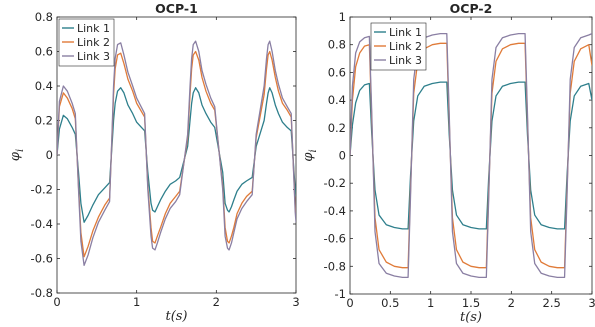 The height and width of the screenshot is (327, 595). What do you see at coordinates (340, 294) in the screenshot?
I see `y-tick-label: -1` at bounding box center [340, 294].